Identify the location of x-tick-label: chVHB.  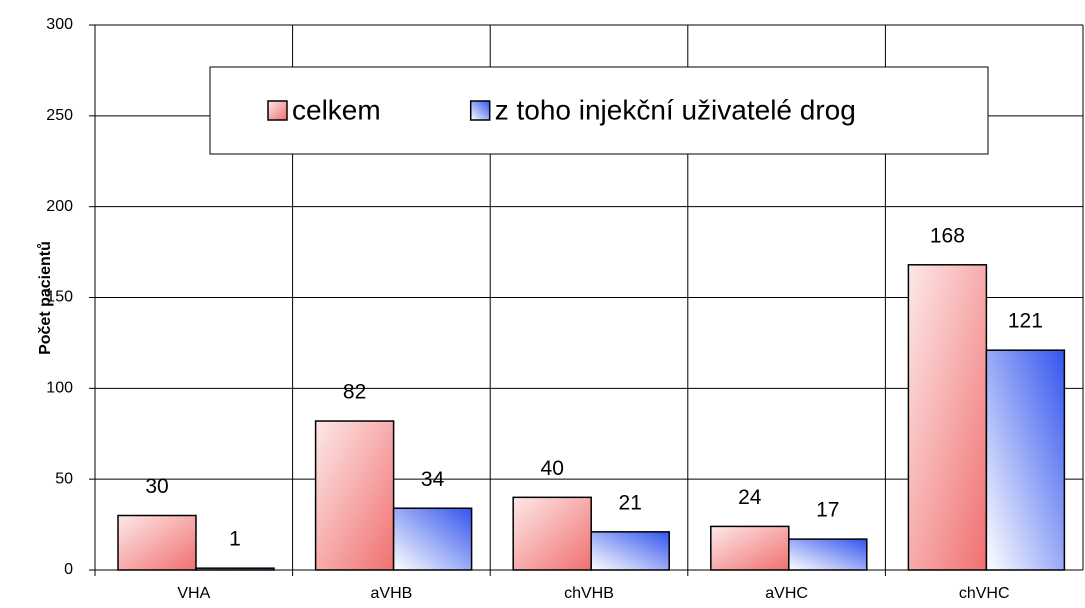
(589, 593).